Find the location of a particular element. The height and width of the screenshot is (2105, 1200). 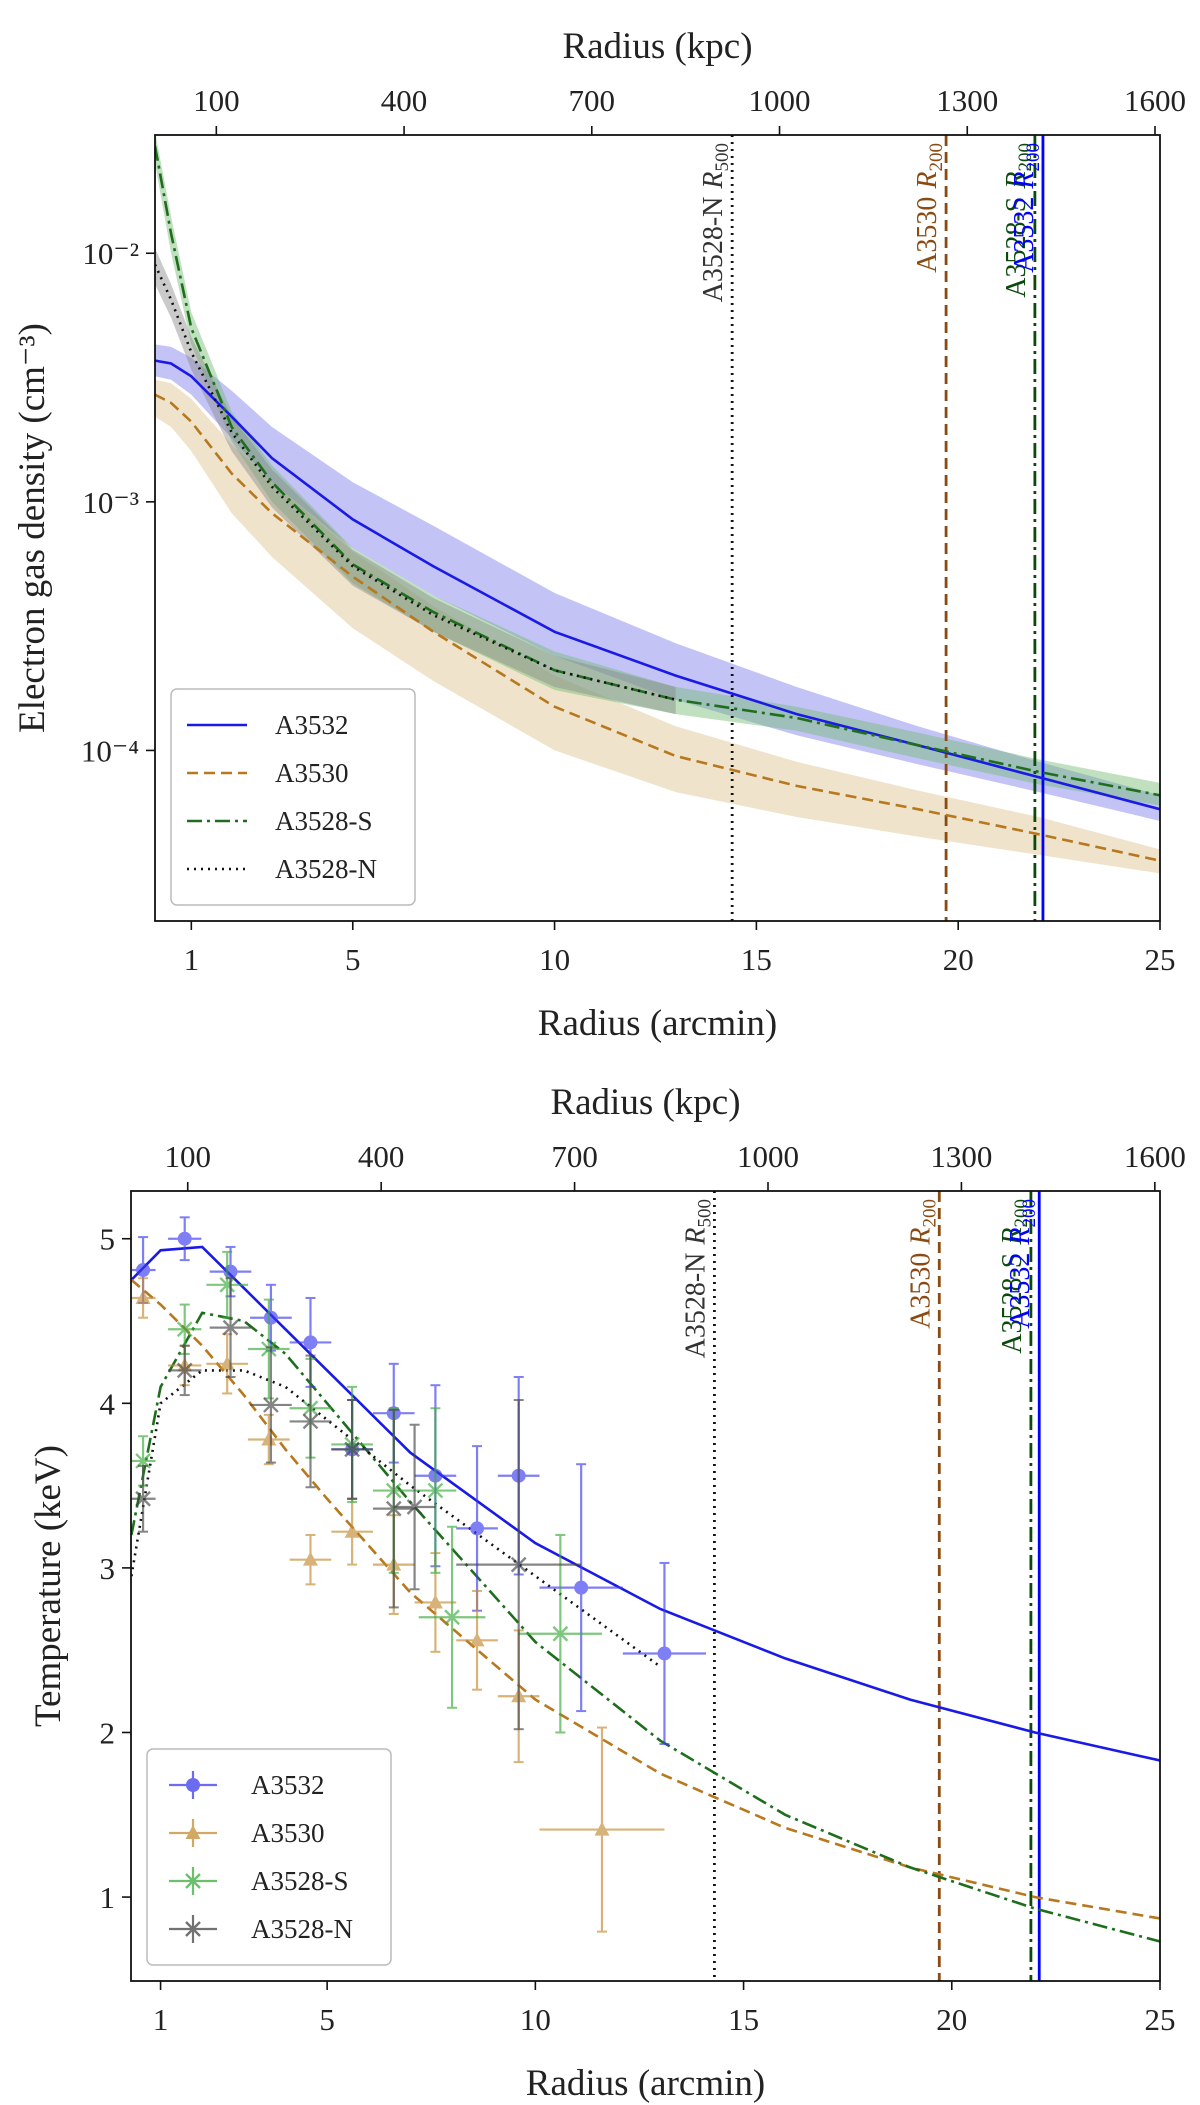

reference-subscript: 500 is located at coordinates (704, 1213).